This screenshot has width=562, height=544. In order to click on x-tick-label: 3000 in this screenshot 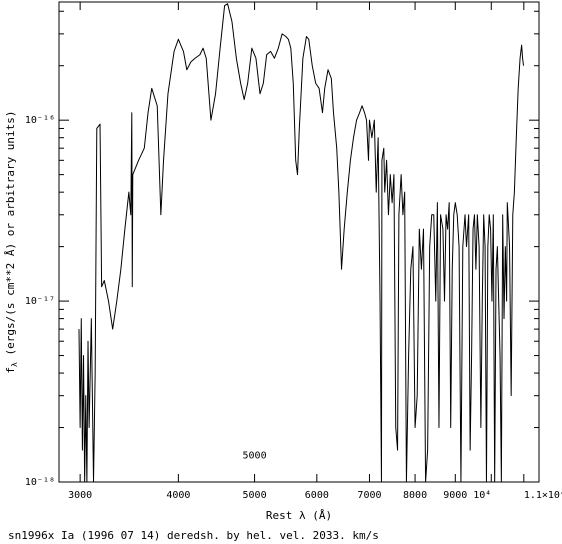, I will do `click(80, 495)`.